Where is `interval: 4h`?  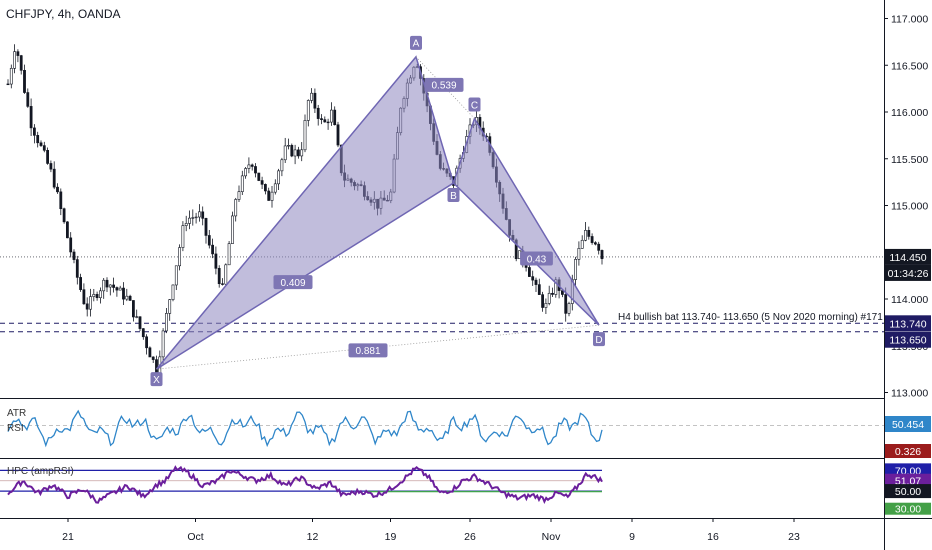
interval: 4h is located at coordinates (64, 14).